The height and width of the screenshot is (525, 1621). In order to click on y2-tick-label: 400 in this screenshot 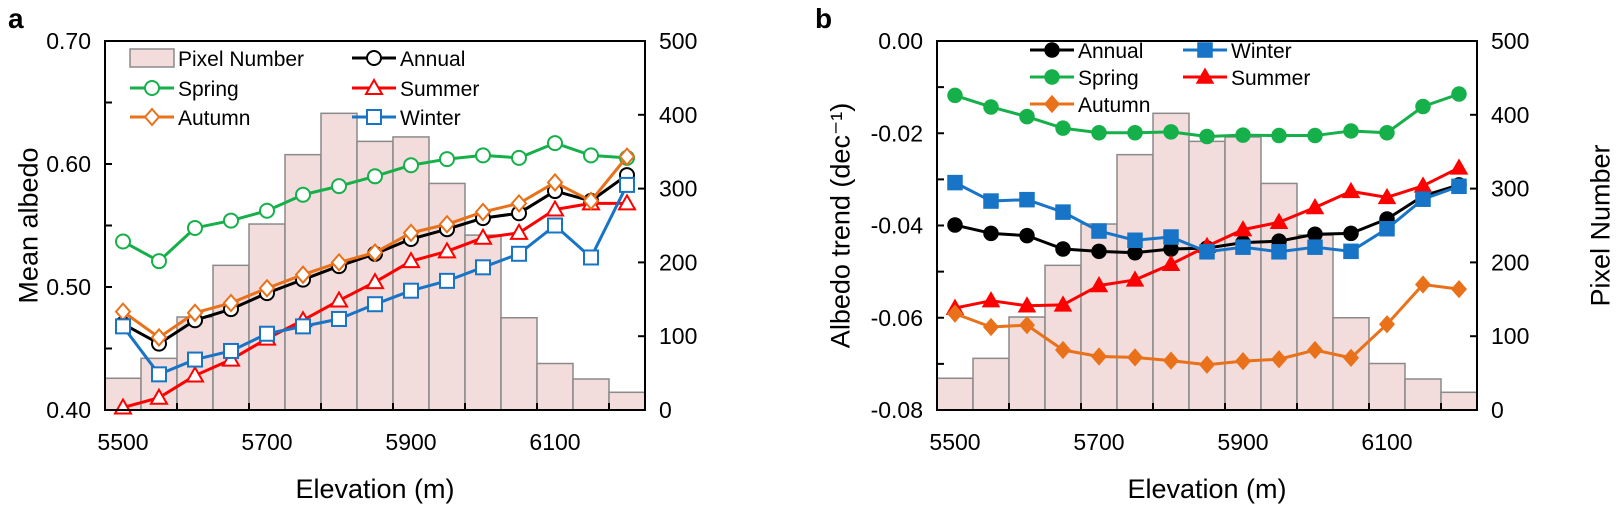, I will do `click(678, 115)`.